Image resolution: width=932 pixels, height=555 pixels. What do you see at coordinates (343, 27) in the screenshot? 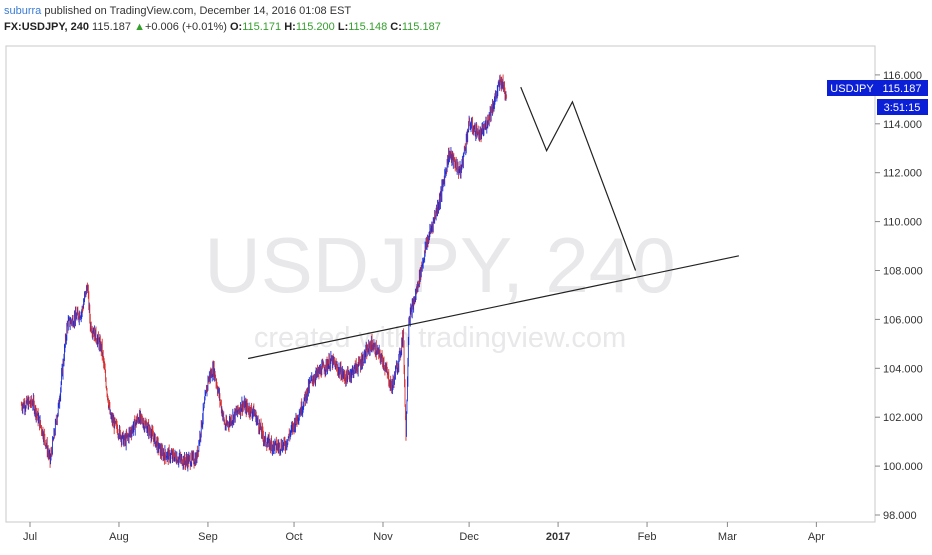
I see `low-label: L:` at bounding box center [343, 27].